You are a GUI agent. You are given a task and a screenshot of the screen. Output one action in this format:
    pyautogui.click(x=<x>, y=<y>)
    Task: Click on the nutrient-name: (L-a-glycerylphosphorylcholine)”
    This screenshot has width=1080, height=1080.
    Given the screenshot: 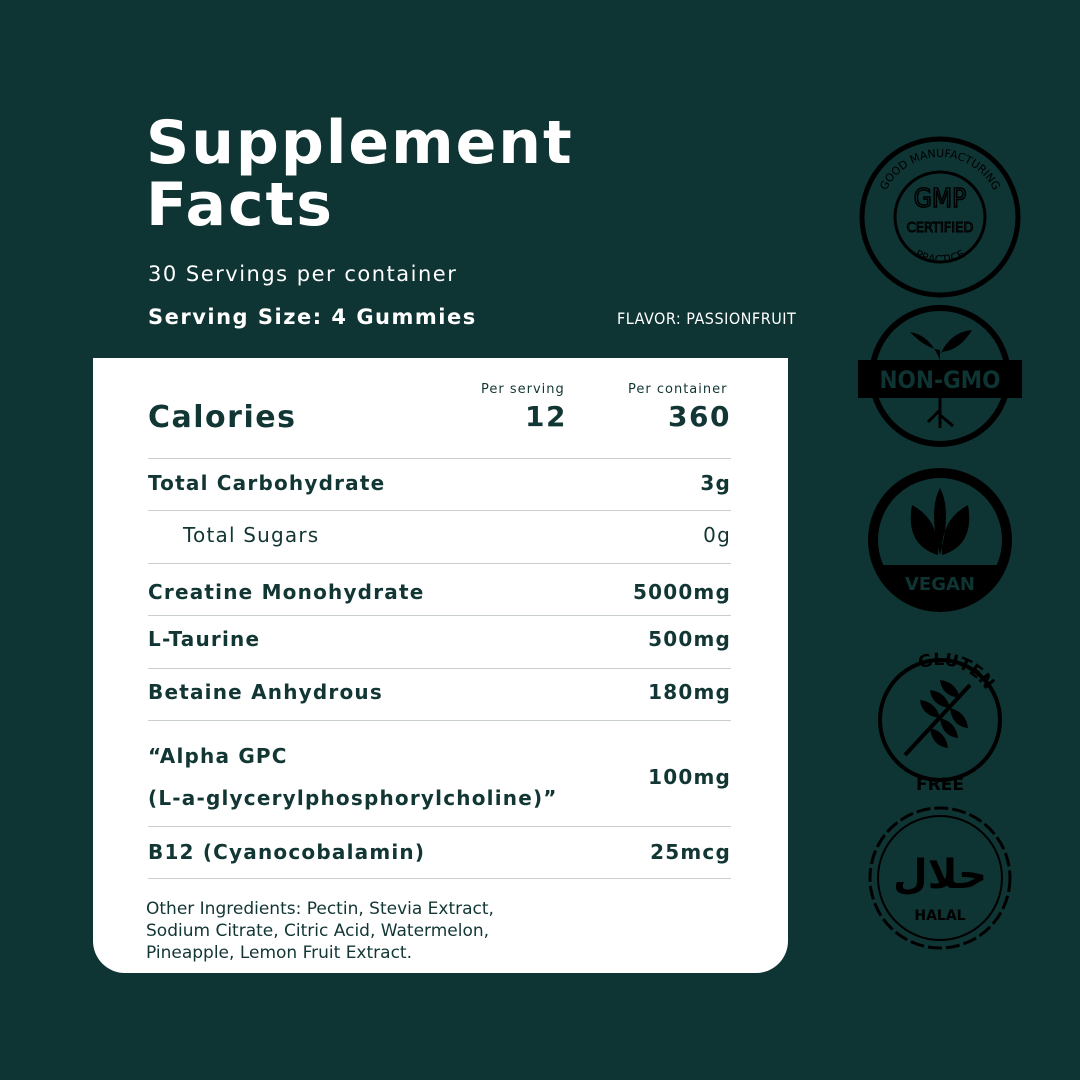 What is the action you would take?
    pyautogui.click(x=353, y=798)
    